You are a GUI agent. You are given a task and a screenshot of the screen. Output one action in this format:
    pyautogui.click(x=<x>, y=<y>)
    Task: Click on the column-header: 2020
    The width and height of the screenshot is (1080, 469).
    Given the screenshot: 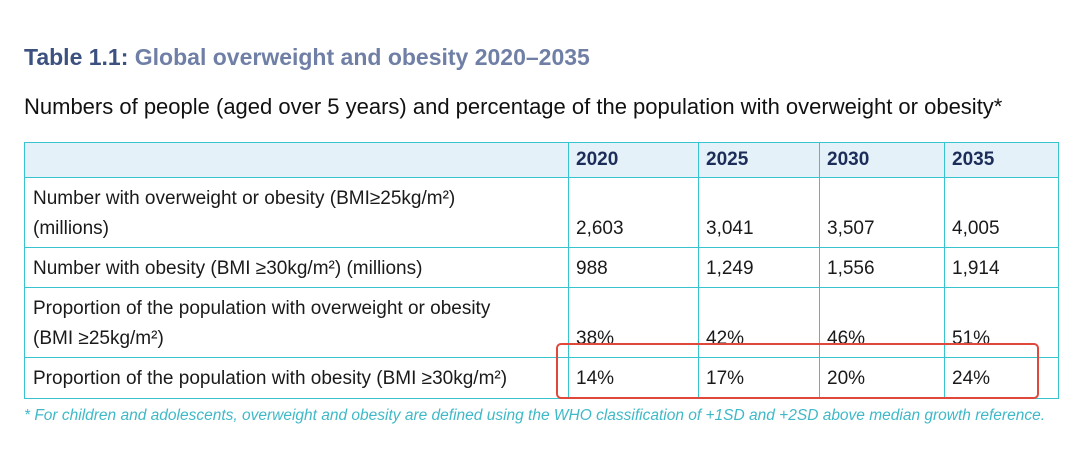 What is the action you would take?
    pyautogui.click(x=633, y=160)
    